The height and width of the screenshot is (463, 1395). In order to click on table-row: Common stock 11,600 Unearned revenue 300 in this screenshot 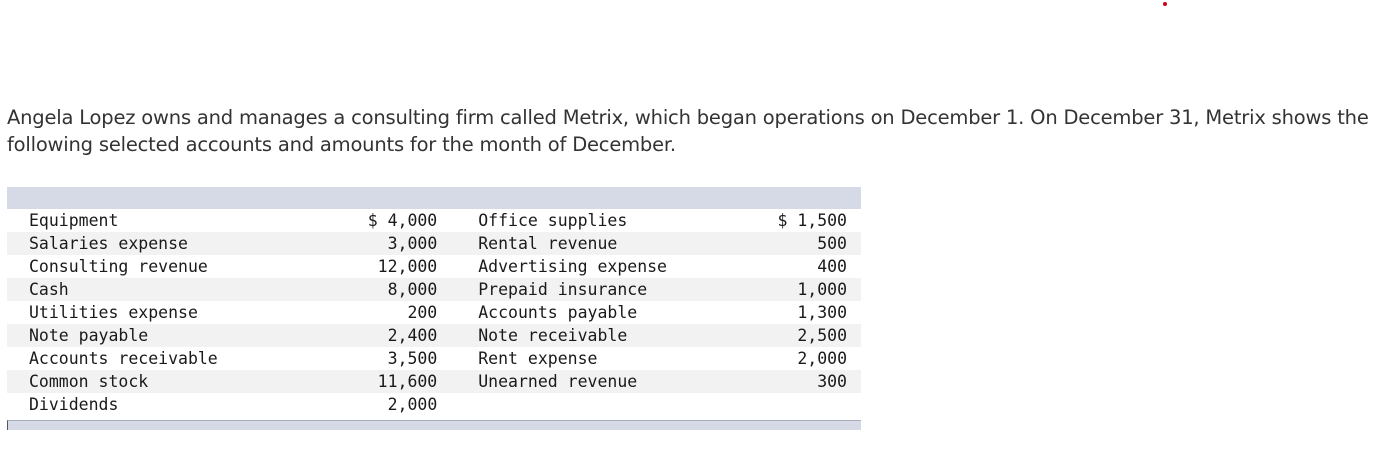, I will do `click(434, 381)`.